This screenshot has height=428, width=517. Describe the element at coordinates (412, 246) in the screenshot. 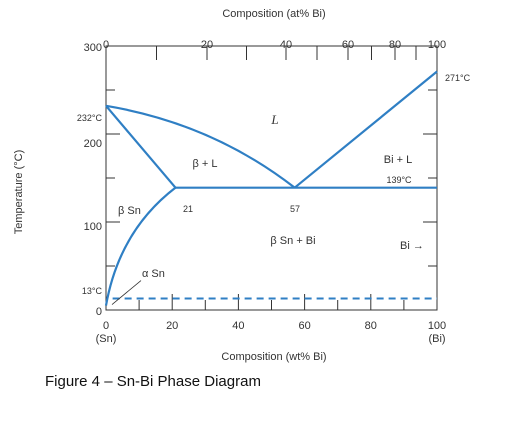

I see `phase-label-bi-arrow: Bi →` at that location.